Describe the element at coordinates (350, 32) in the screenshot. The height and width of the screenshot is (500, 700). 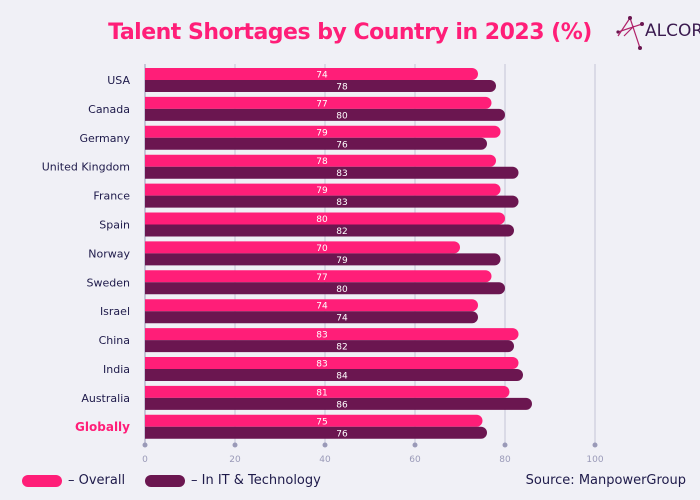
I see `chart-title: Talent Shortages by Country in 2023 (%)` at that location.